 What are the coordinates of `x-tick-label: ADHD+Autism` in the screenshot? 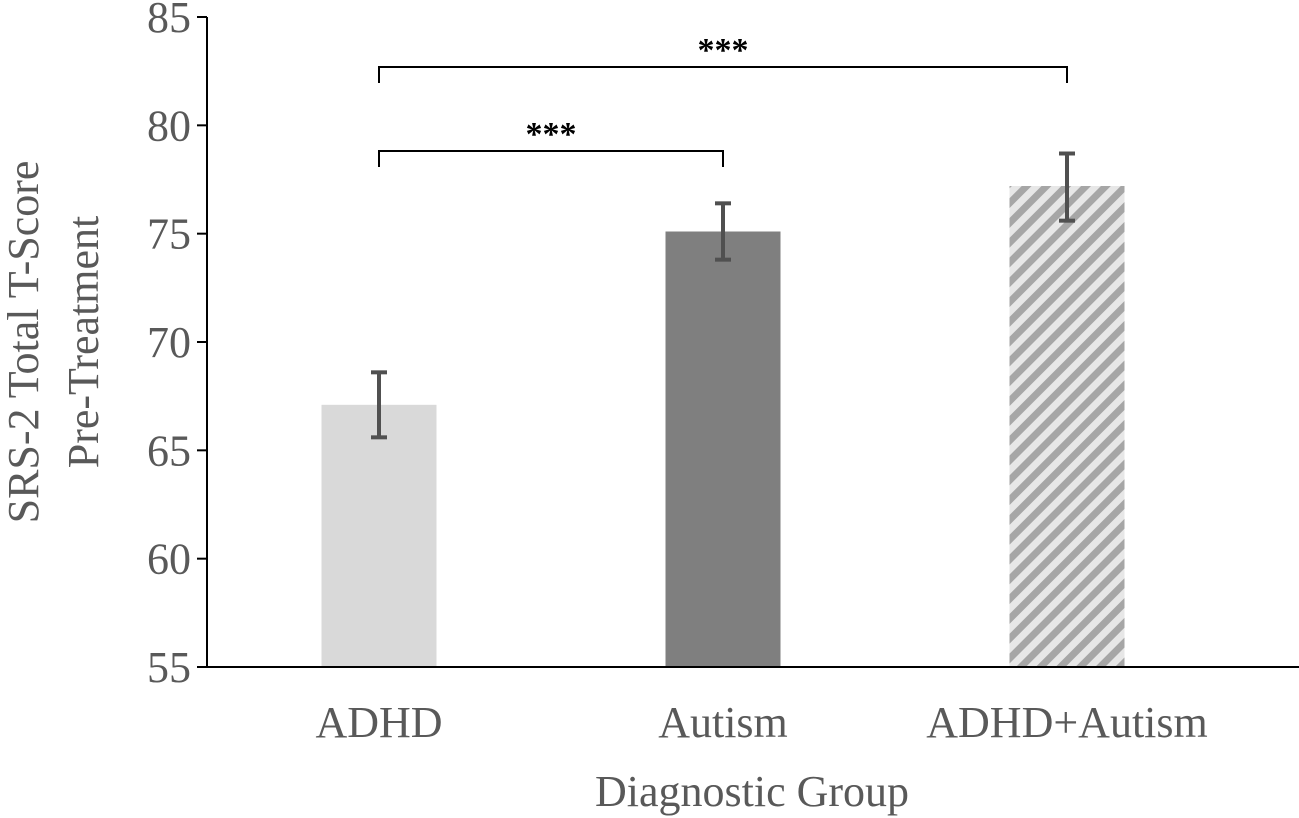 It's located at (1067, 722).